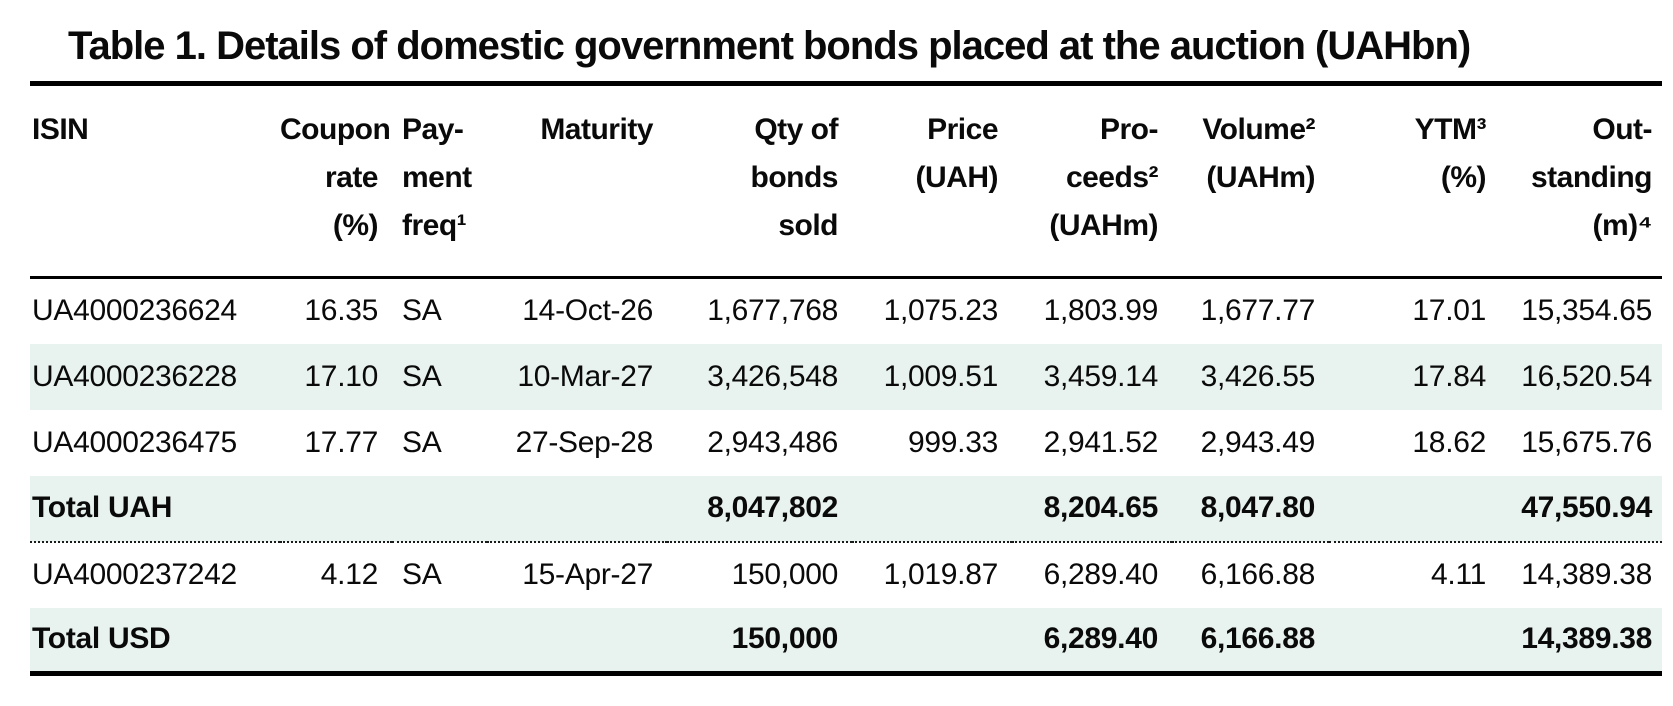 The height and width of the screenshot is (706, 1673). I want to click on cell-price: 1,019.87, so click(941, 574).